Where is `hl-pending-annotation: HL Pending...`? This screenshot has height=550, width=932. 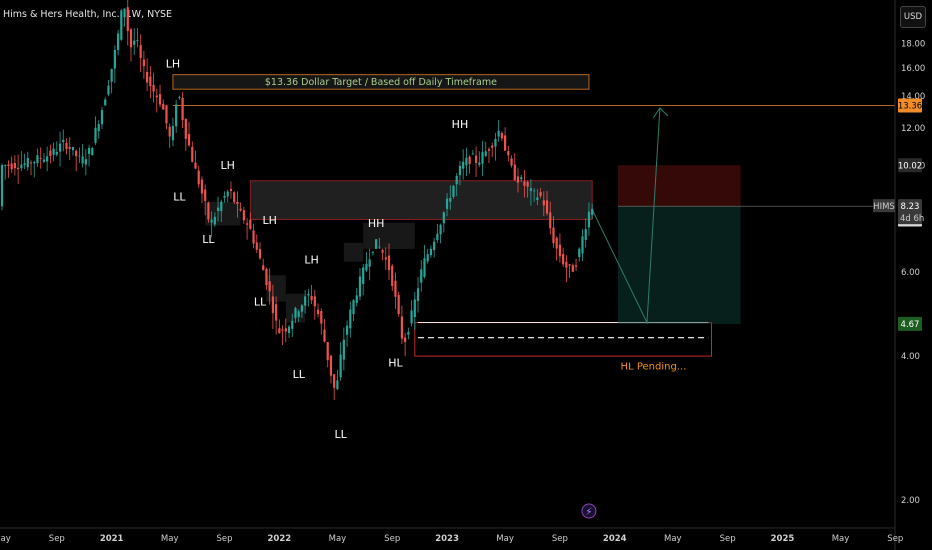
hl-pending-annotation: HL Pending... is located at coordinates (654, 366).